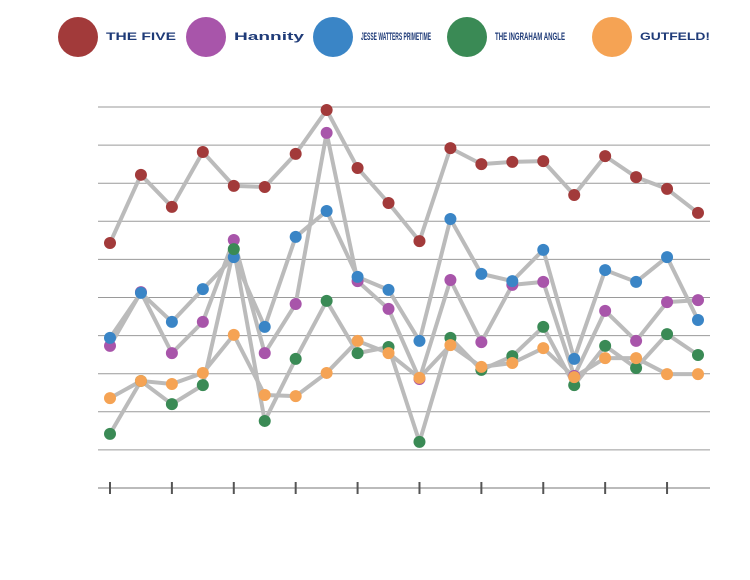 This screenshot has width=750, height=580. I want to click on legend-label: Hannity, so click(270, 37).